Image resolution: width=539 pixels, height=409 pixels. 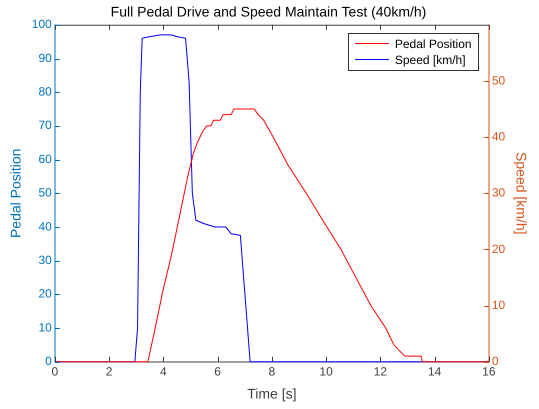 I want to click on y2-tick-label: 50, so click(x=499, y=80).